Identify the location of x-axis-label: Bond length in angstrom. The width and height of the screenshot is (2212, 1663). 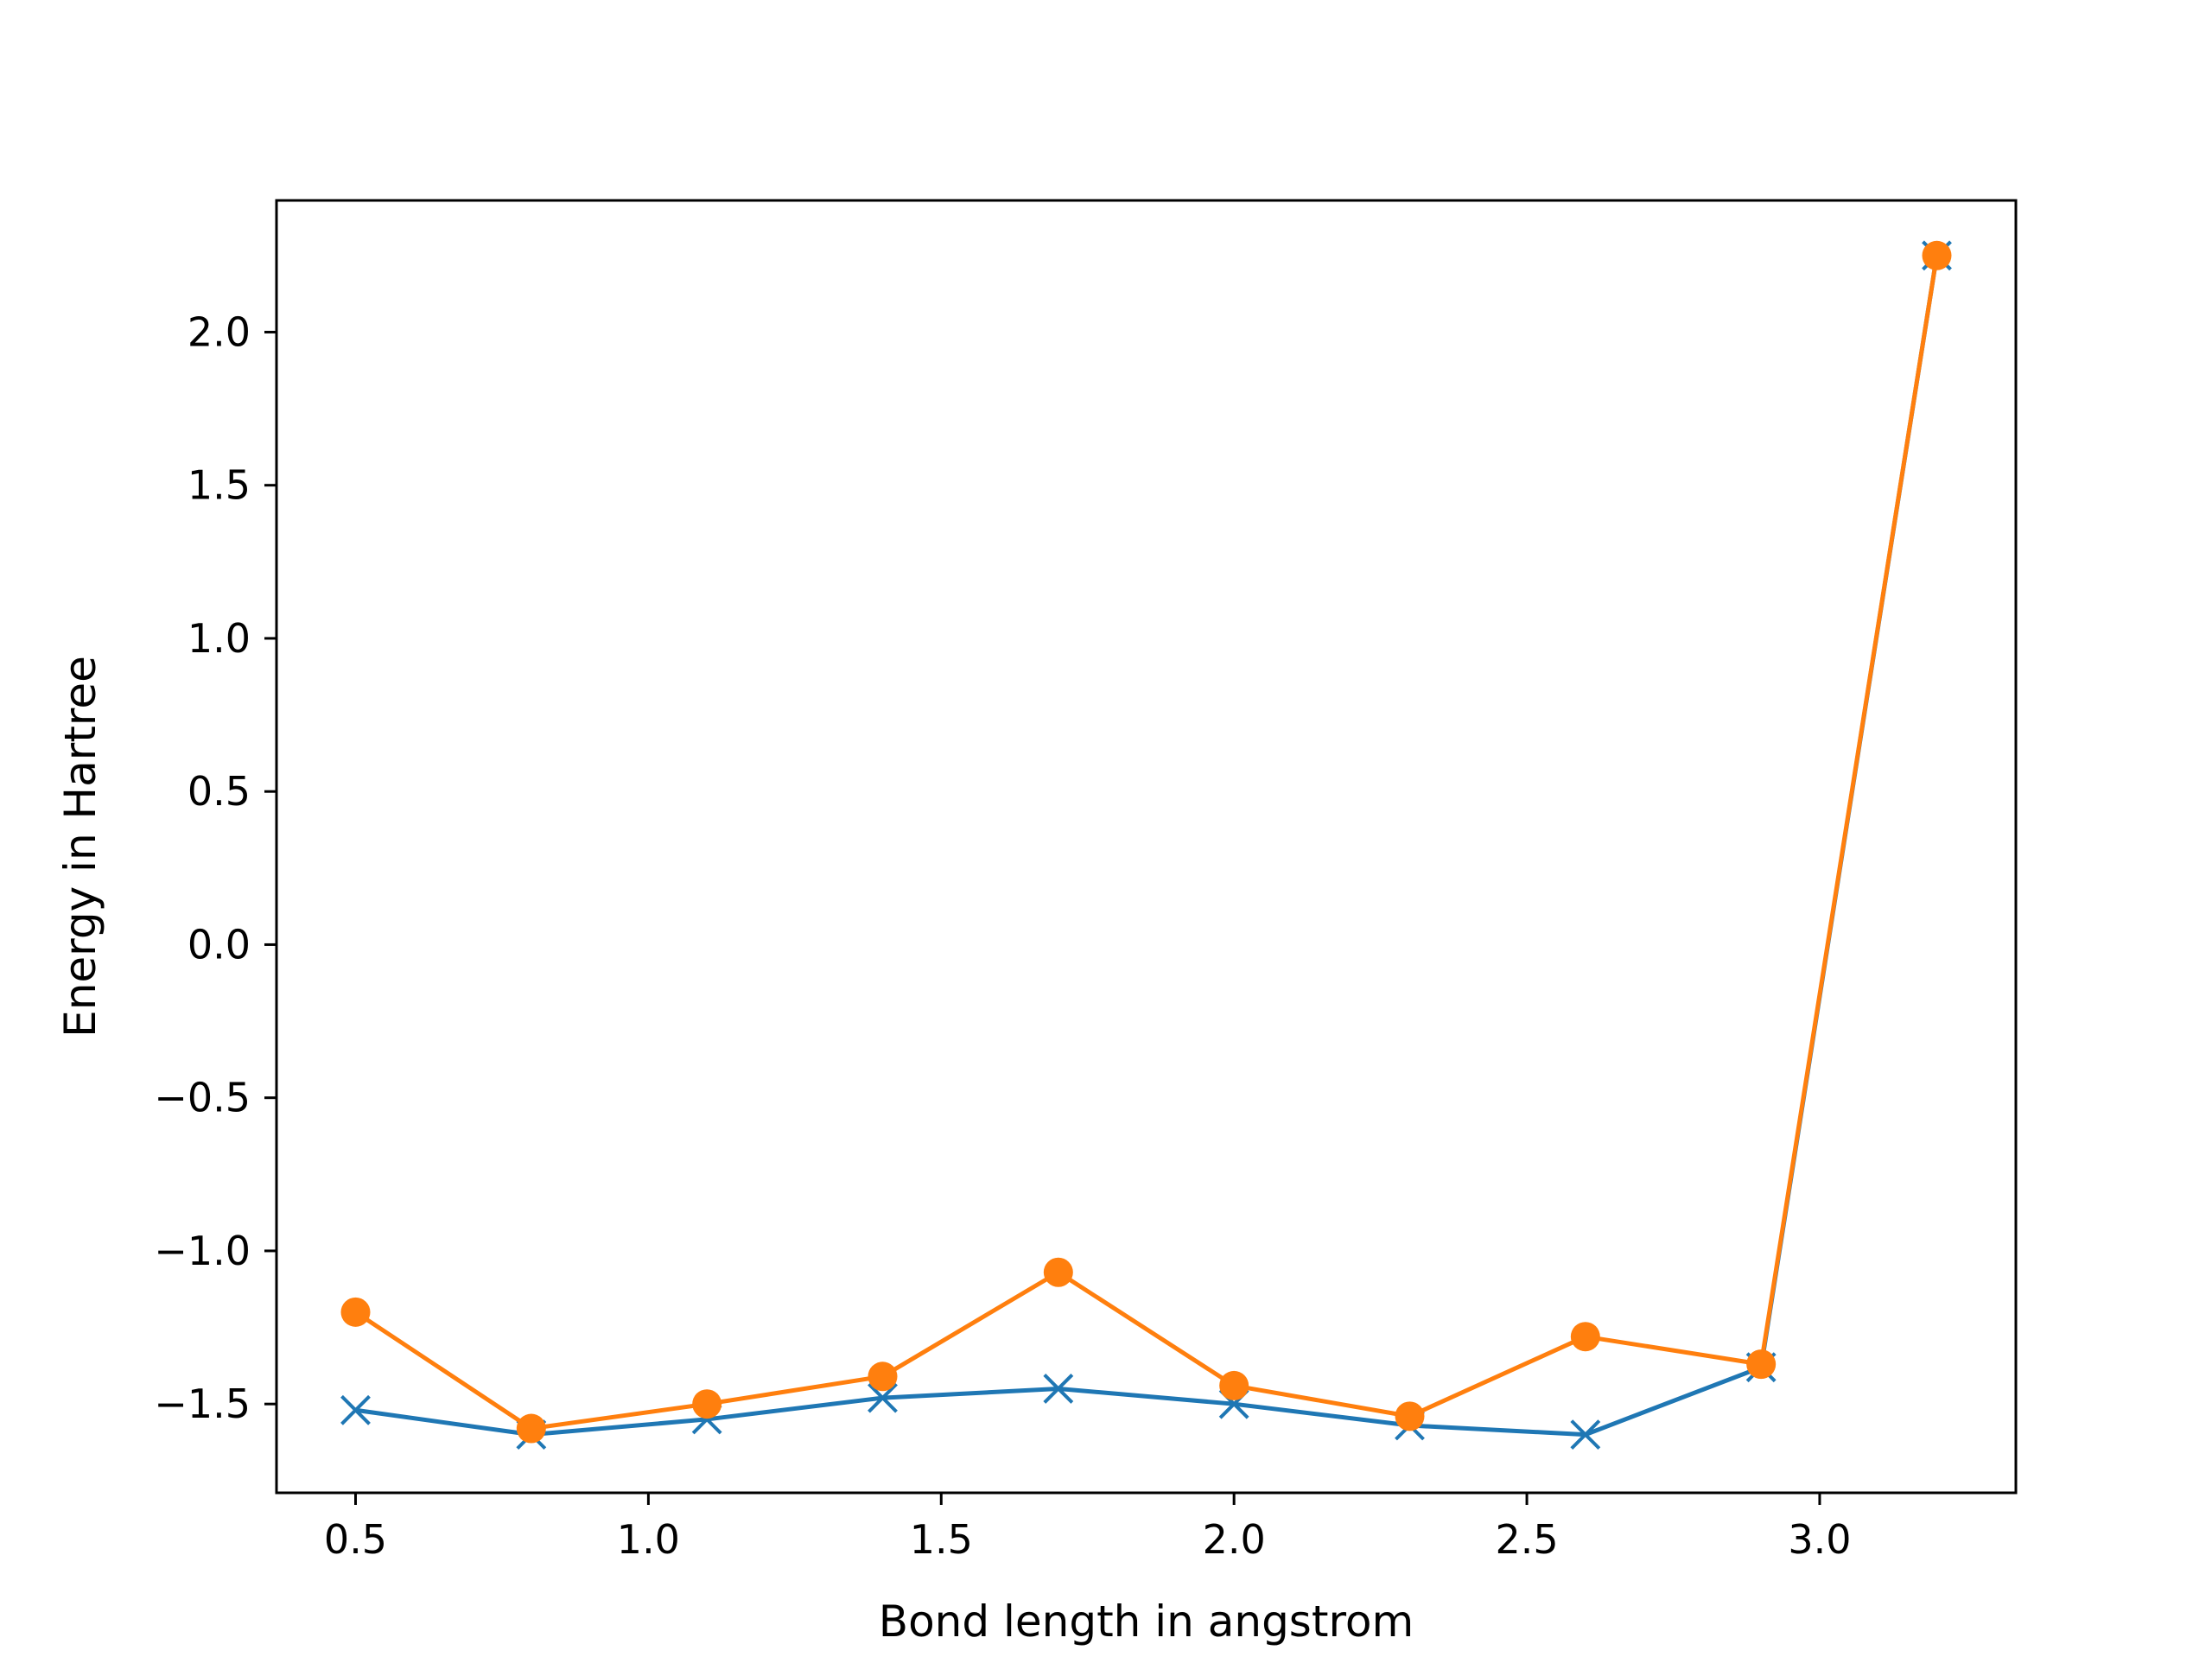
(1146, 1622).